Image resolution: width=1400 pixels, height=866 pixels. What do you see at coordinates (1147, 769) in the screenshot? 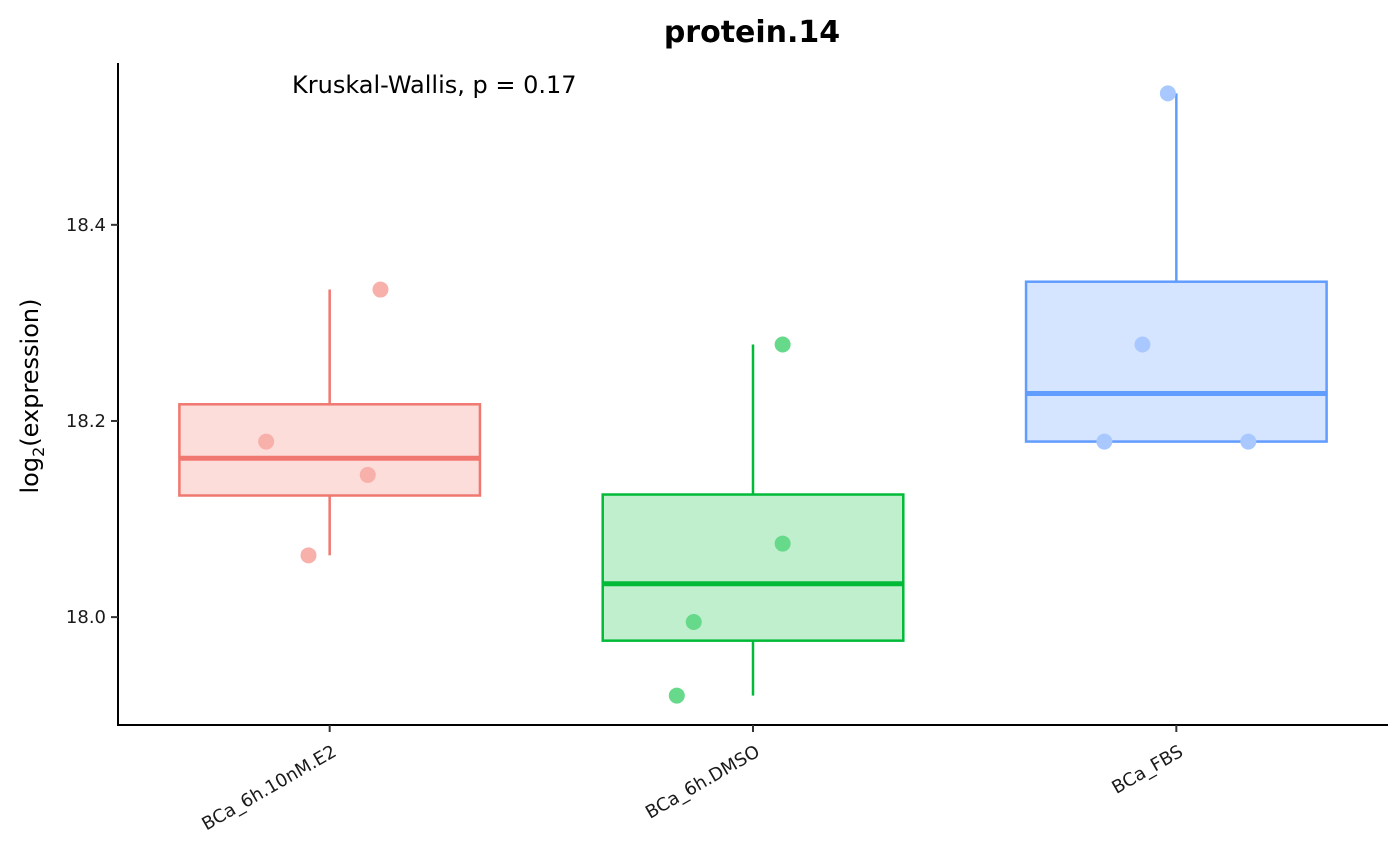
I see `x-tick-label: BCa_FBS` at bounding box center [1147, 769].